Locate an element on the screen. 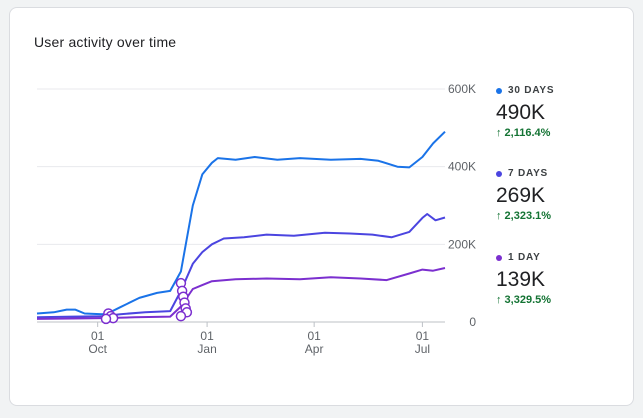 This screenshot has width=643, height=418. legend-1-day-header: 1 DAY is located at coordinates (523, 257).